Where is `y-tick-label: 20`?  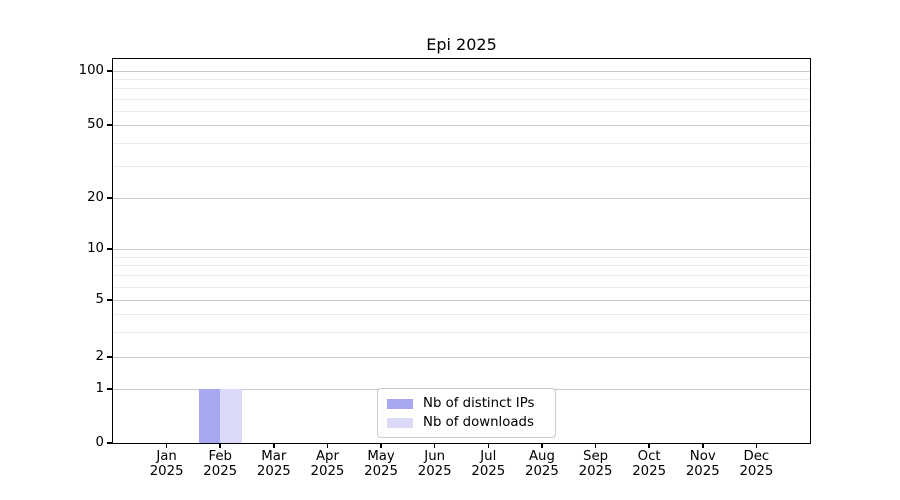
y-tick-label: 20 is located at coordinates (95, 197).